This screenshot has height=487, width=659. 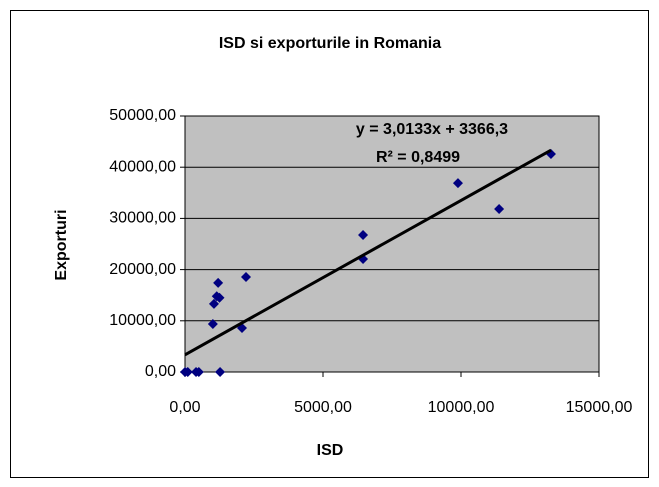 I want to click on x-tick-label: 10000,00, so click(x=461, y=407).